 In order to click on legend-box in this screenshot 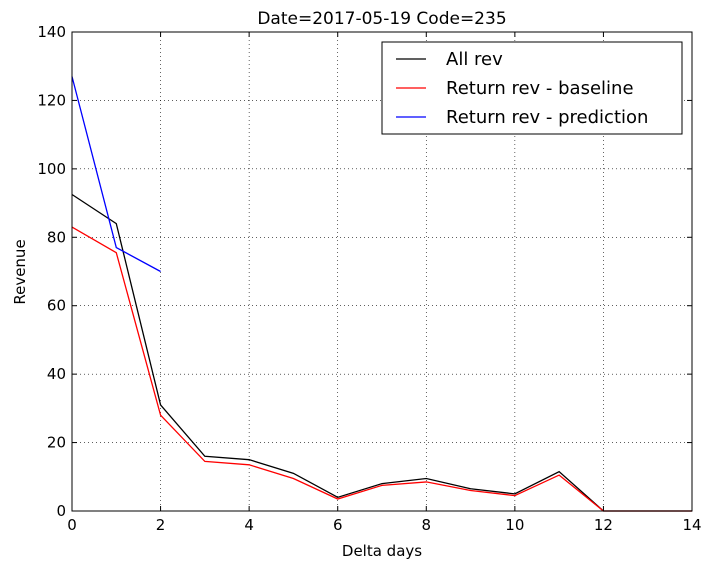, I will do `click(532, 88)`.